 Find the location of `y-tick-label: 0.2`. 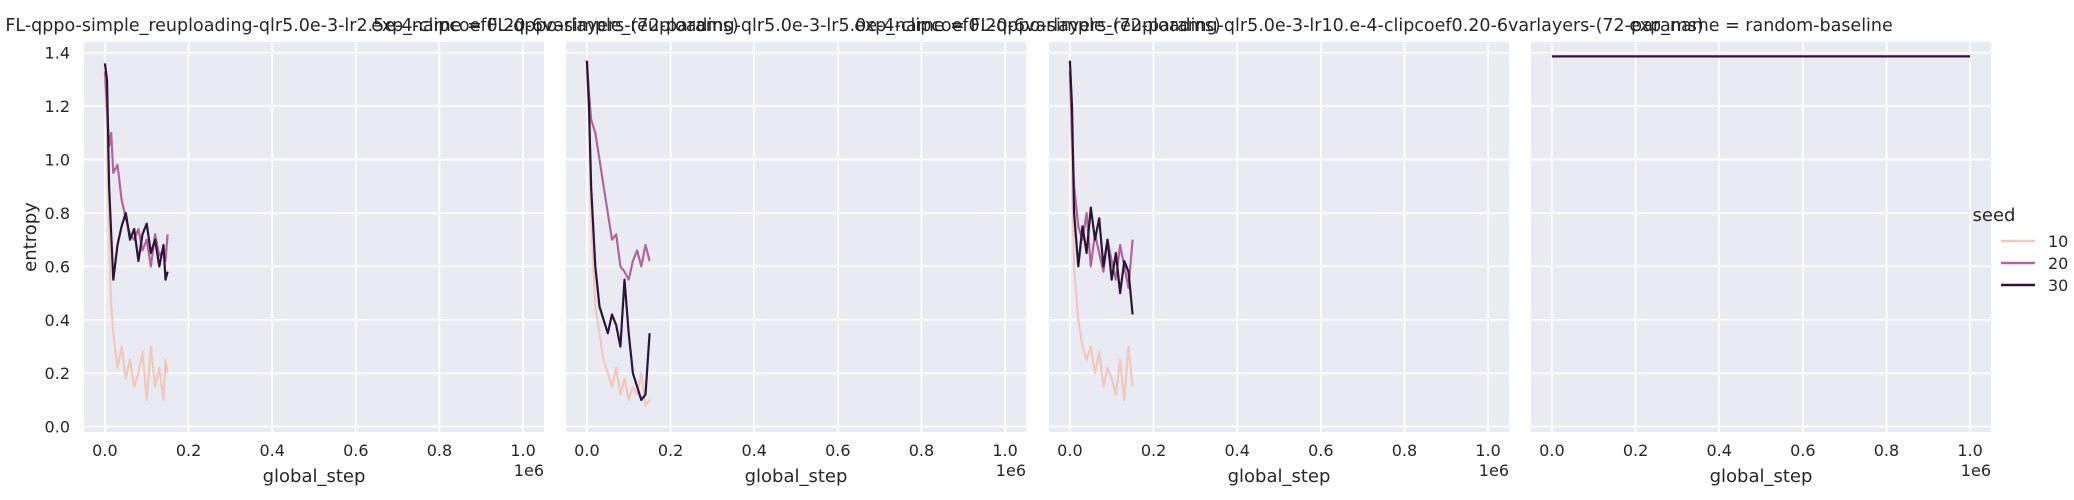

y-tick-label: 0.2 is located at coordinates (57, 373).